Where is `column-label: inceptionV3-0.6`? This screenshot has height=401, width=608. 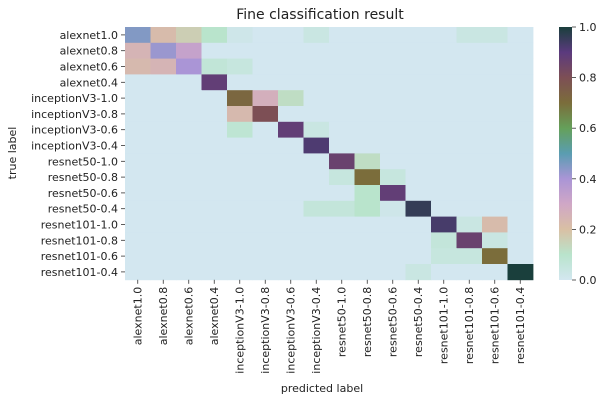
column-label: inceptionV3-0.6 is located at coordinates (291, 330).